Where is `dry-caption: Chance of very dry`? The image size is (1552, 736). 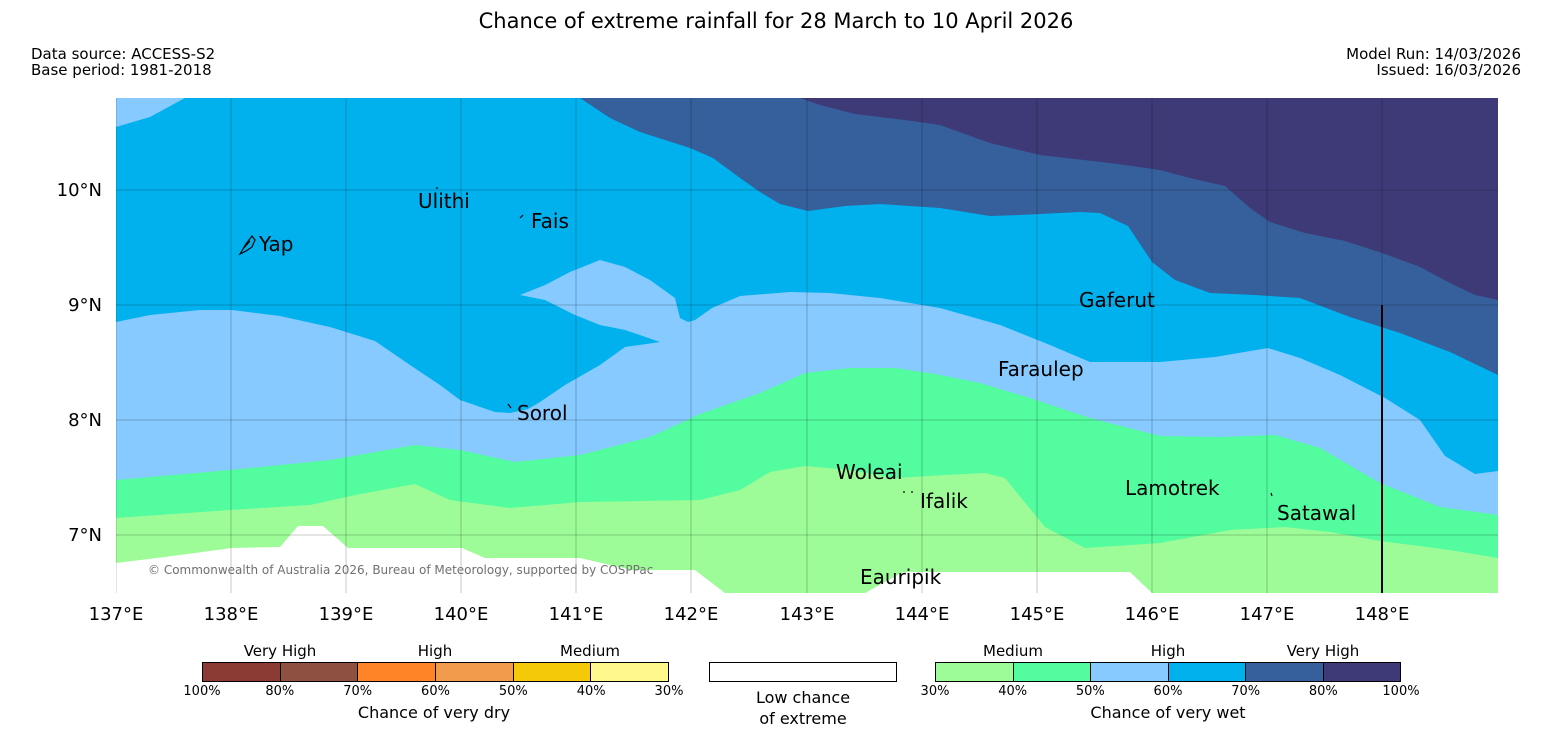
dry-caption: Chance of very dry is located at coordinates (434, 712).